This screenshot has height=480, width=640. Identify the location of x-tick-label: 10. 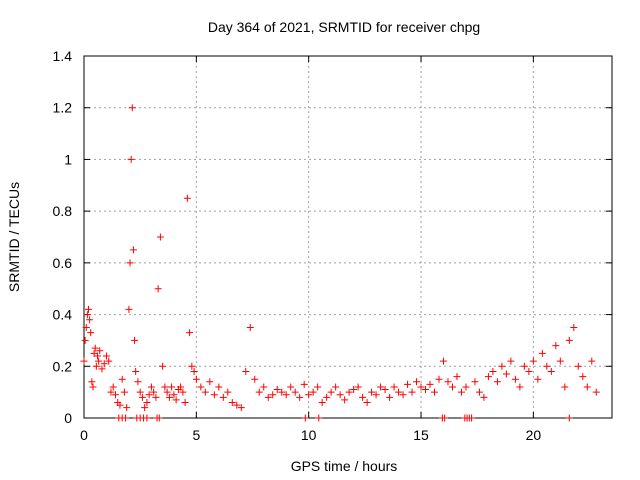
(309, 435).